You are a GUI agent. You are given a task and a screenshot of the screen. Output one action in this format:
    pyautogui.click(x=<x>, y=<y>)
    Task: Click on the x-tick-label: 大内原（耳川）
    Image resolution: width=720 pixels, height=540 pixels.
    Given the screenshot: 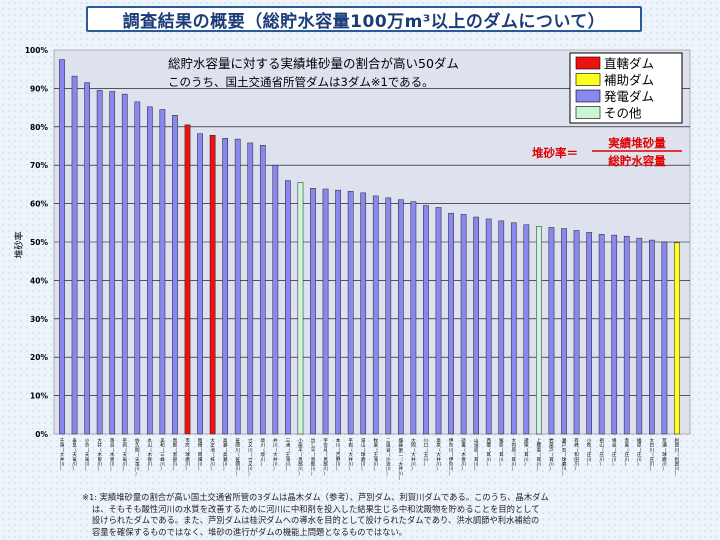 What is the action you would take?
    pyautogui.click(x=513, y=454)
    